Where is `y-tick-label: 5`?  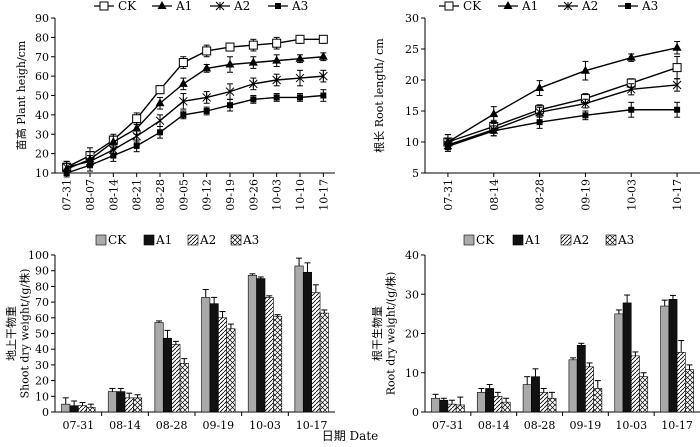
y-tick-label: 5 is located at coordinates (415, 173).